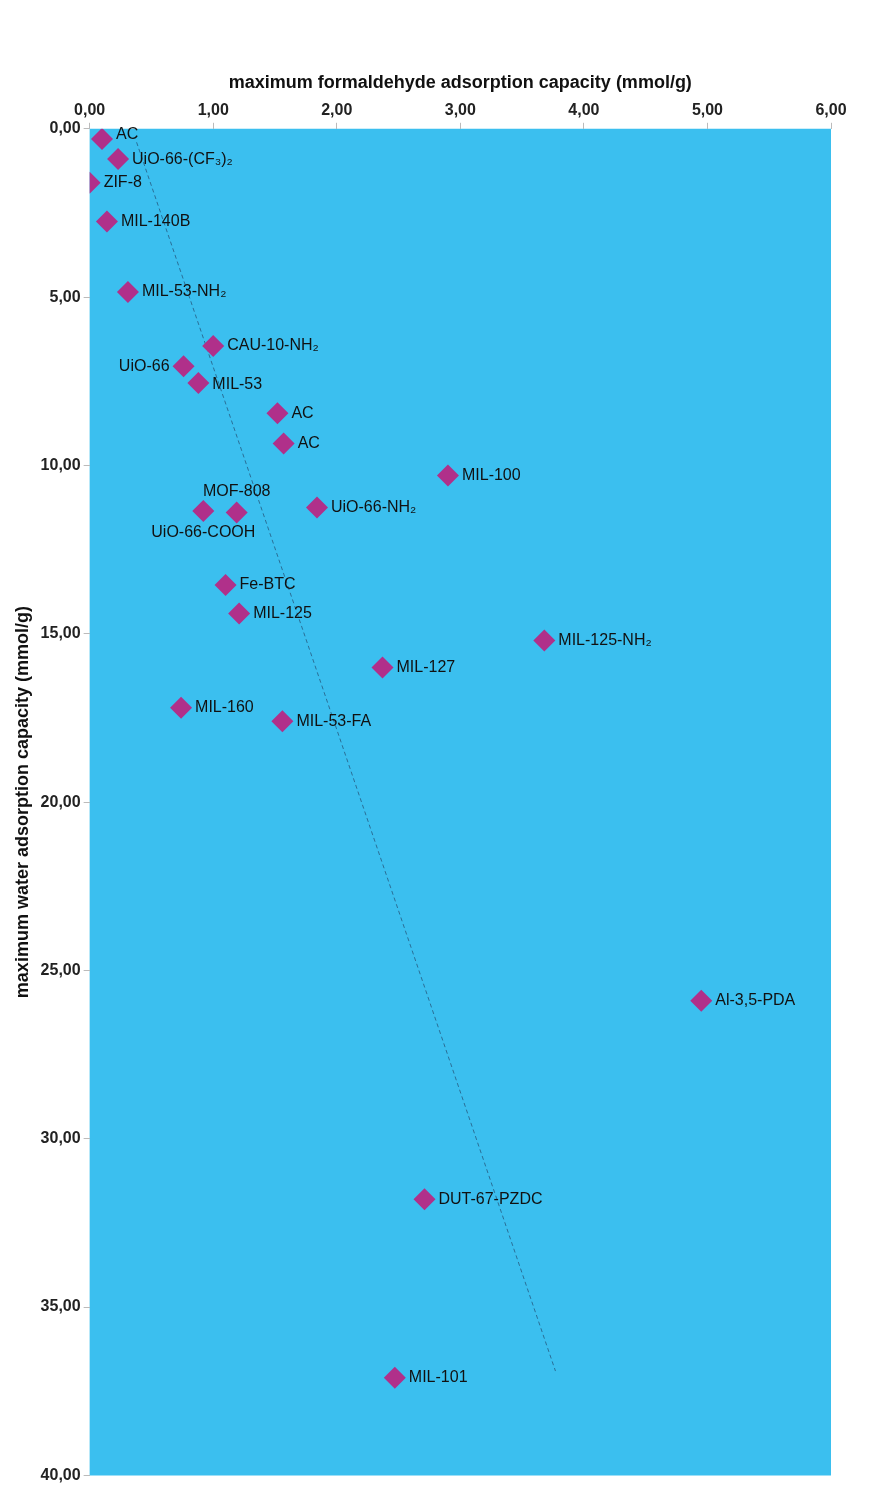 This screenshot has width=869, height=1497. Describe the element at coordinates (337, 109) in the screenshot. I see `x-tick-label: 2,00` at that location.